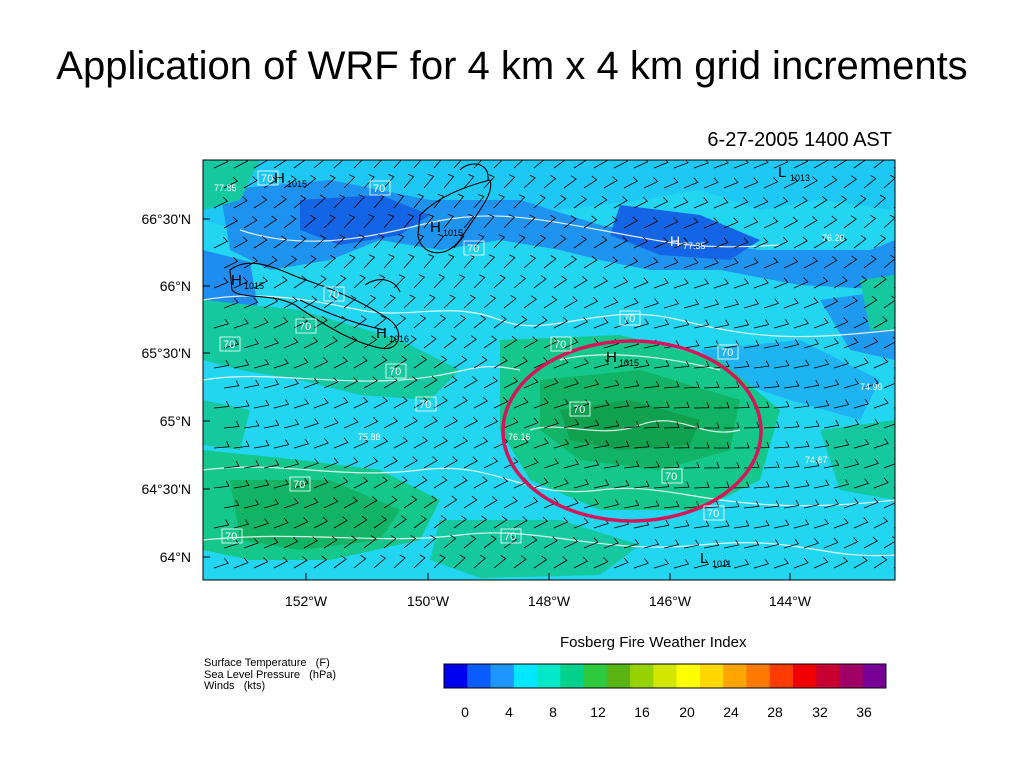  Describe the element at coordinates (653, 642) in the screenshot. I see `color-scale-title: Fosberg Fire Weather Index` at that location.